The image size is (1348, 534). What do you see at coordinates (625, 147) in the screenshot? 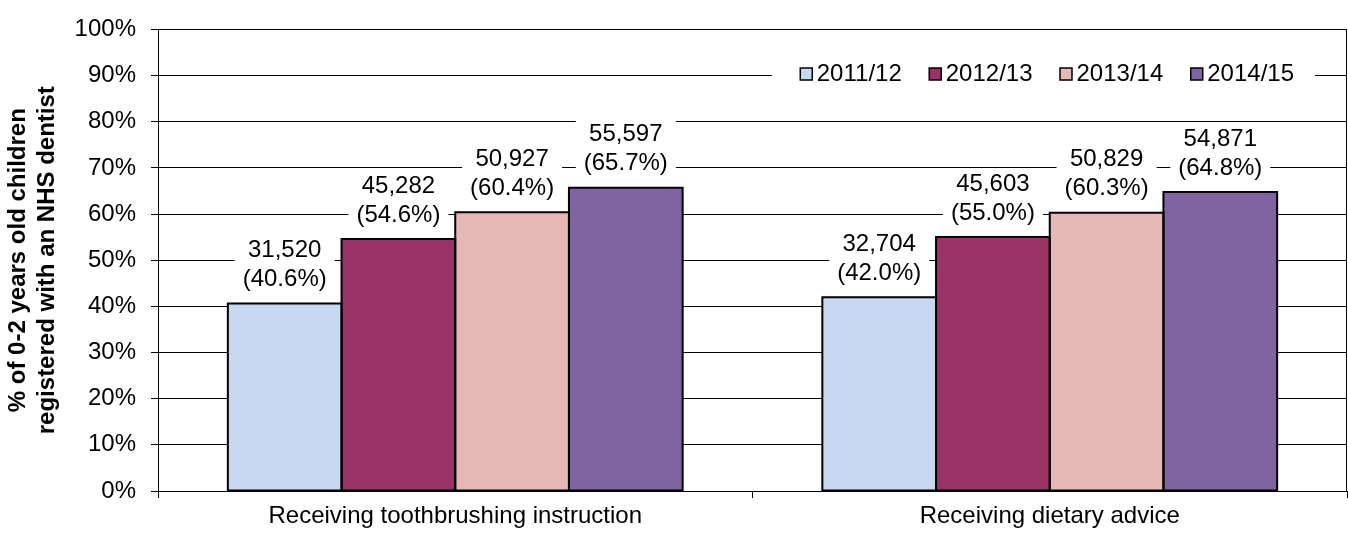
I see `data-label: 55,597 (65.7%)` at bounding box center [625, 147].